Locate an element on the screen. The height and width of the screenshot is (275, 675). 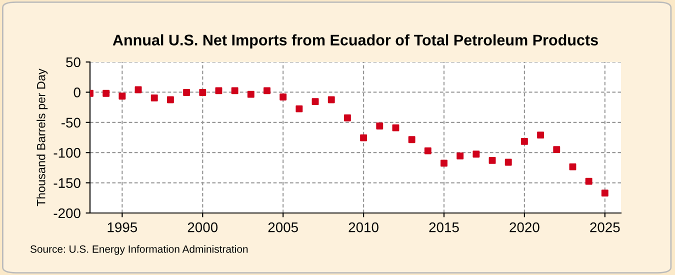
x-tick-label: 2000 is located at coordinates (203, 227).